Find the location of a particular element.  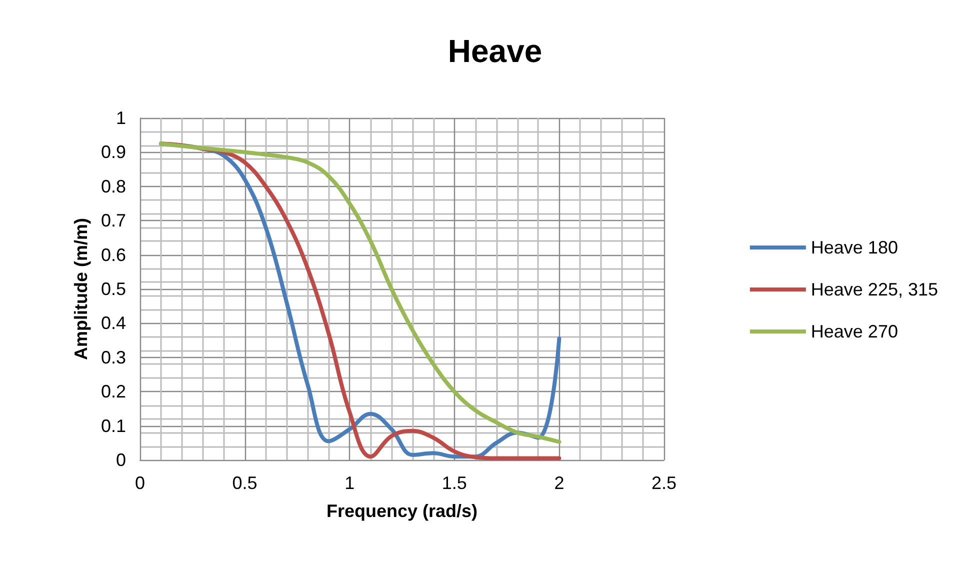

y-axis-title: Amplitude (m/m) is located at coordinates (81, 289).